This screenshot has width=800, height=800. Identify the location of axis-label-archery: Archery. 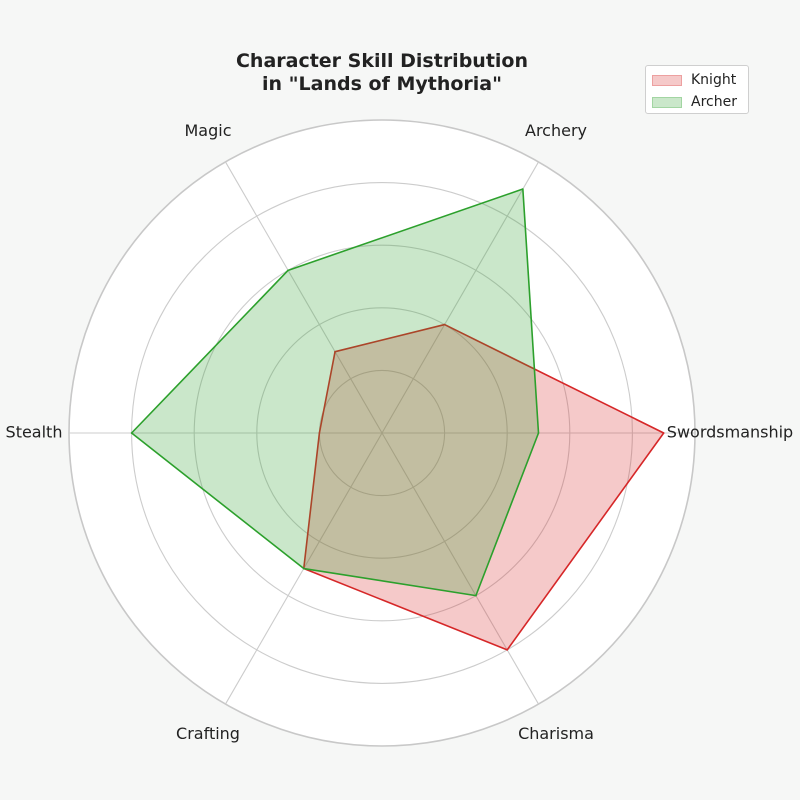
(556, 130).